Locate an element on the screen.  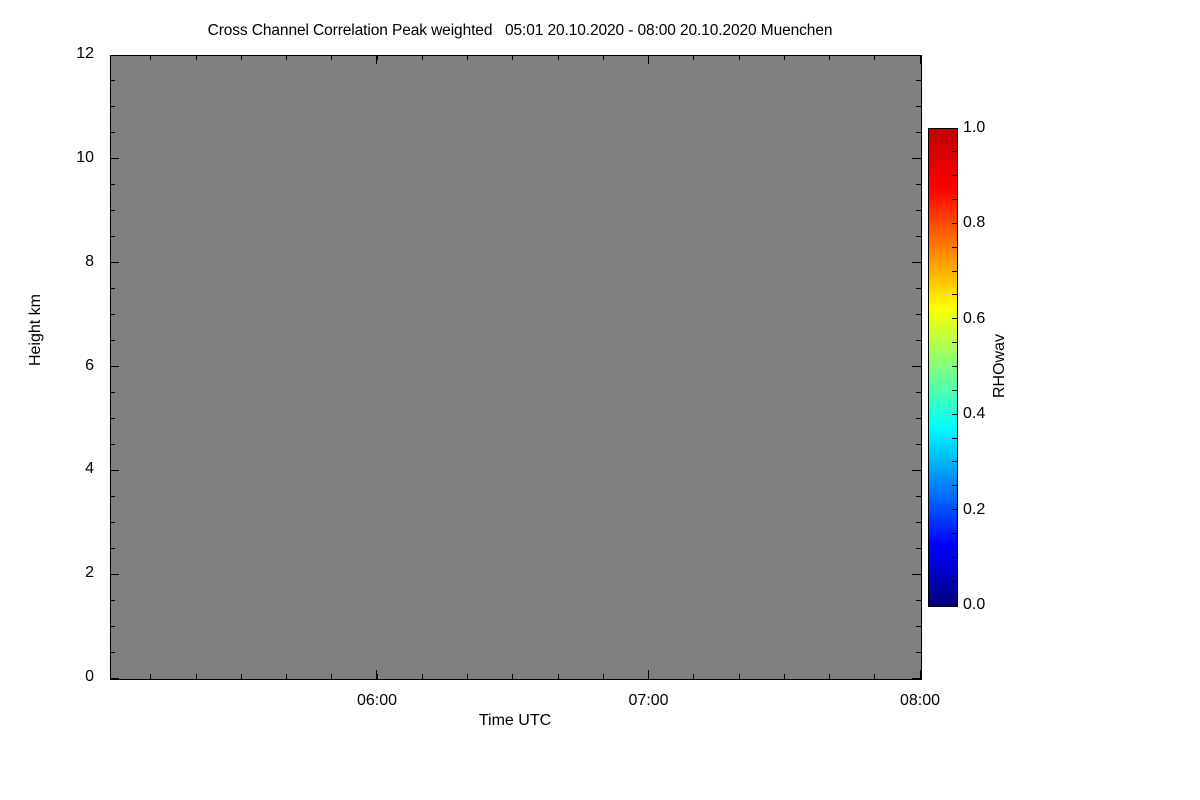
y-tick-label: 10 is located at coordinates (85, 157).